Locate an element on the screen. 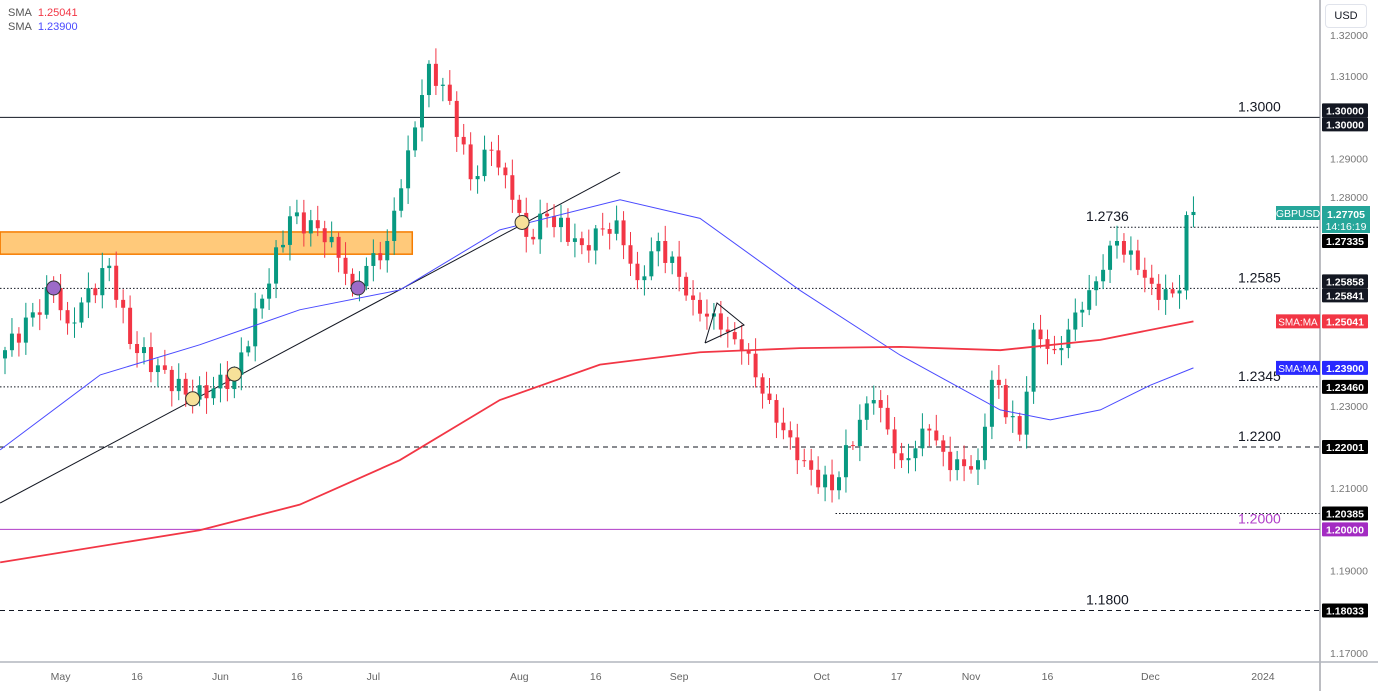  price-tick-label: 1.28000 is located at coordinates (1349, 198).